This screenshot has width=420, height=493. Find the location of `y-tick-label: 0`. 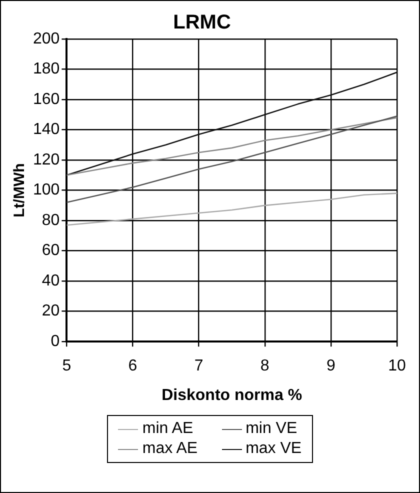

y-tick-label: 0 is located at coordinates (55, 341).